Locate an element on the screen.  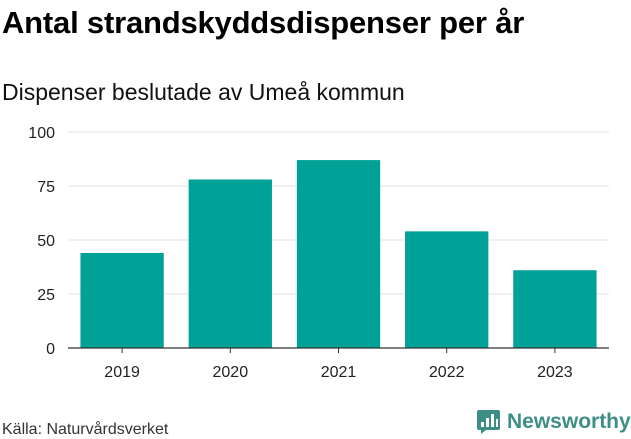
newsworthy-brand: Newsworthy is located at coordinates (553, 421).